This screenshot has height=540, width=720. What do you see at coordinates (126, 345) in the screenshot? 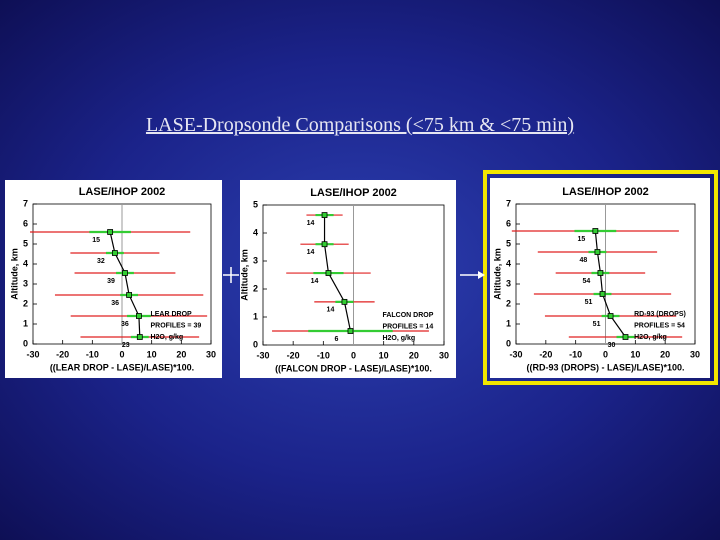
I see `count-label: 23` at bounding box center [126, 345].